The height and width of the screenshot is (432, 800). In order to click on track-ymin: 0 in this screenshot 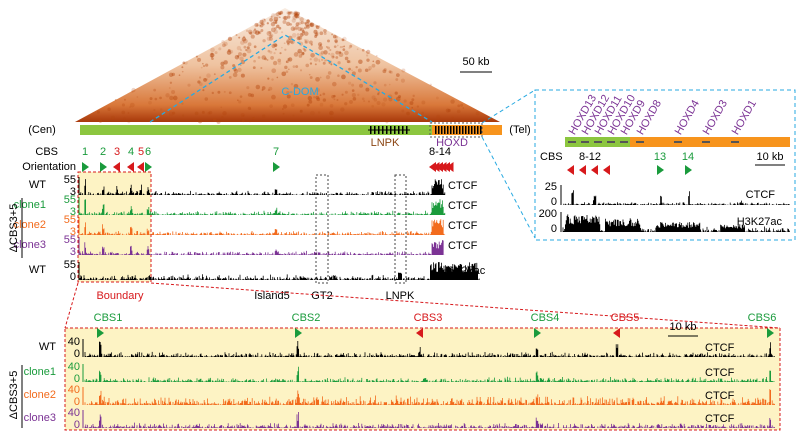, I will do `click(77, 425)`.